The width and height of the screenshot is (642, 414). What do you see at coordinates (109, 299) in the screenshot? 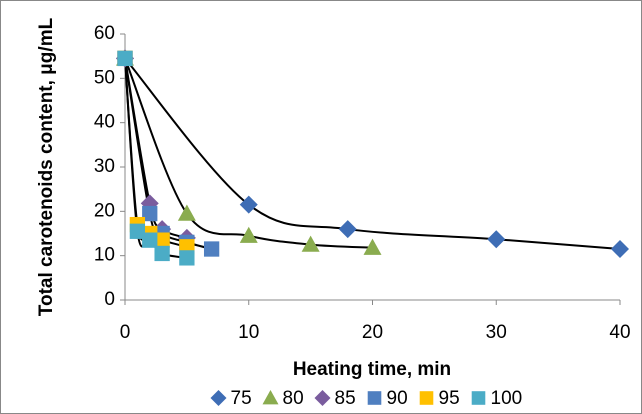
I see `y-tick-label: 0` at bounding box center [109, 299].